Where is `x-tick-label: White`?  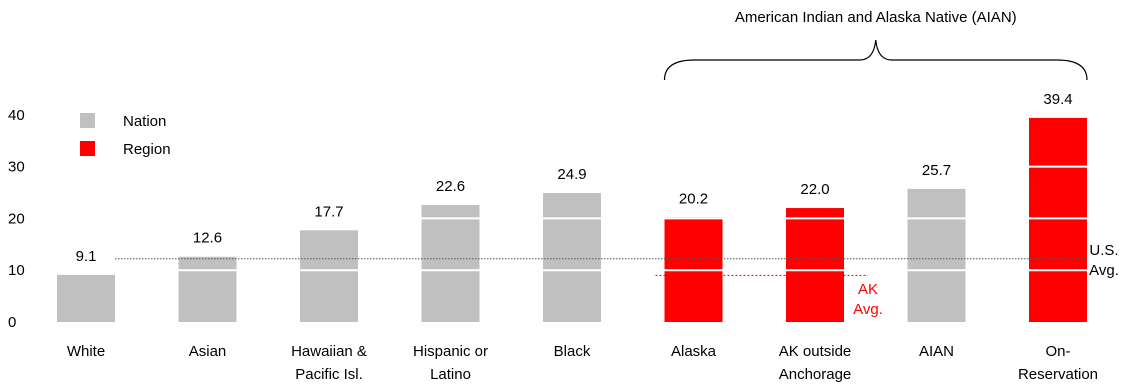 x-tick-label: White is located at coordinates (86, 351).